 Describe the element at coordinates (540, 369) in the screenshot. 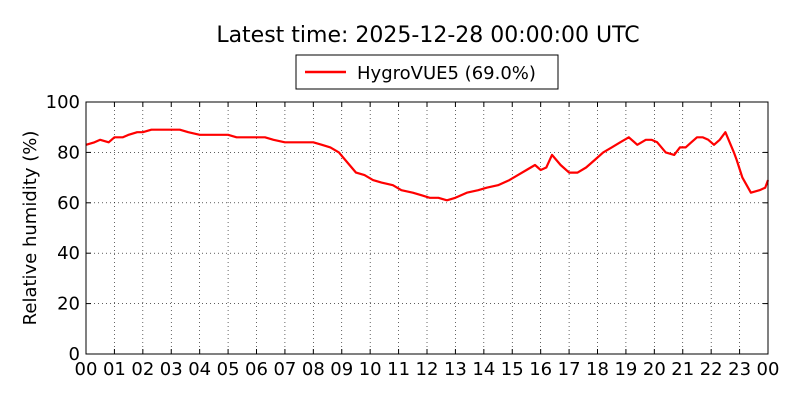

I see `x-tick-label: 16` at that location.